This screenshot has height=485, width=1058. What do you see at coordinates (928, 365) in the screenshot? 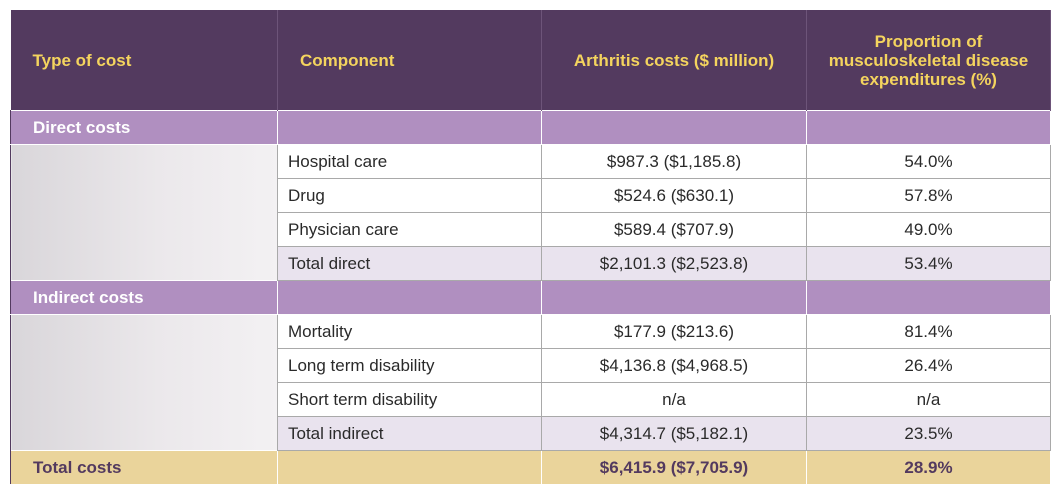
I see `value-cell: 26.4%` at bounding box center [928, 365].